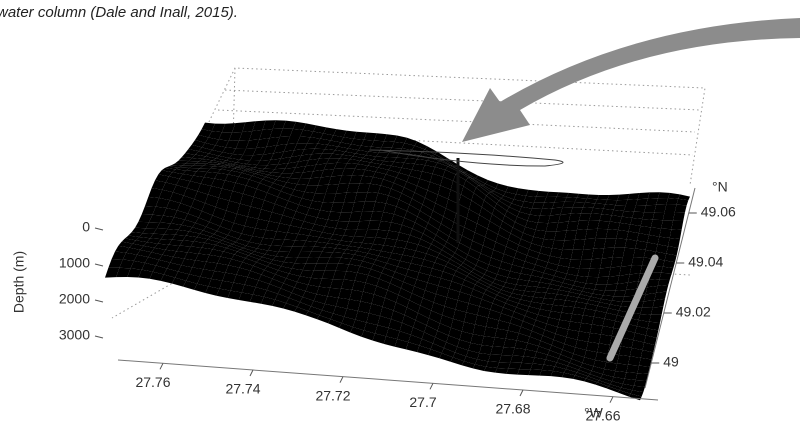  Describe the element at coordinates (161, 366) in the screenshot. I see `x-tick` at that location.